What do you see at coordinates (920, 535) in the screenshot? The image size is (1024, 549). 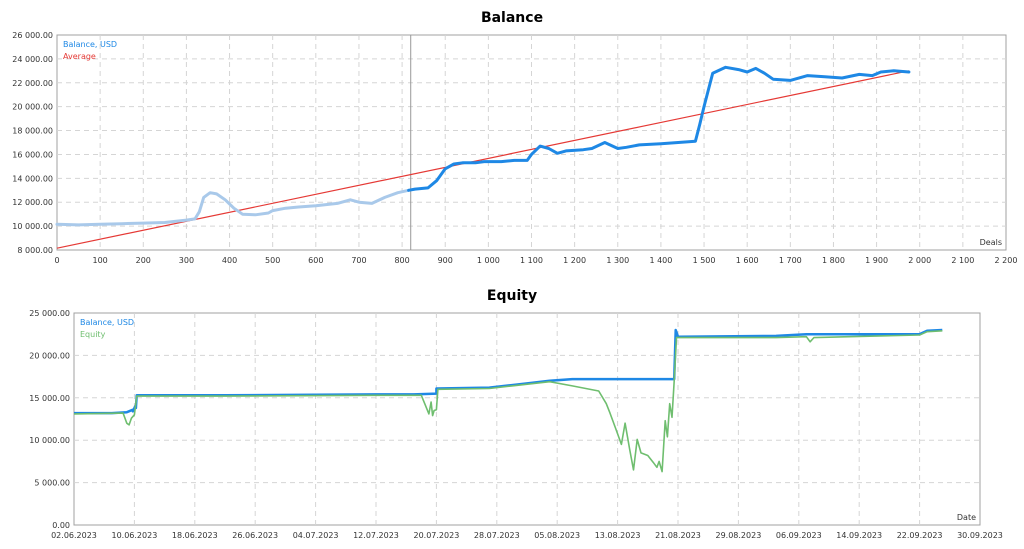 I see `equity-x-tick-label: 22.09.2023` at bounding box center [920, 535].